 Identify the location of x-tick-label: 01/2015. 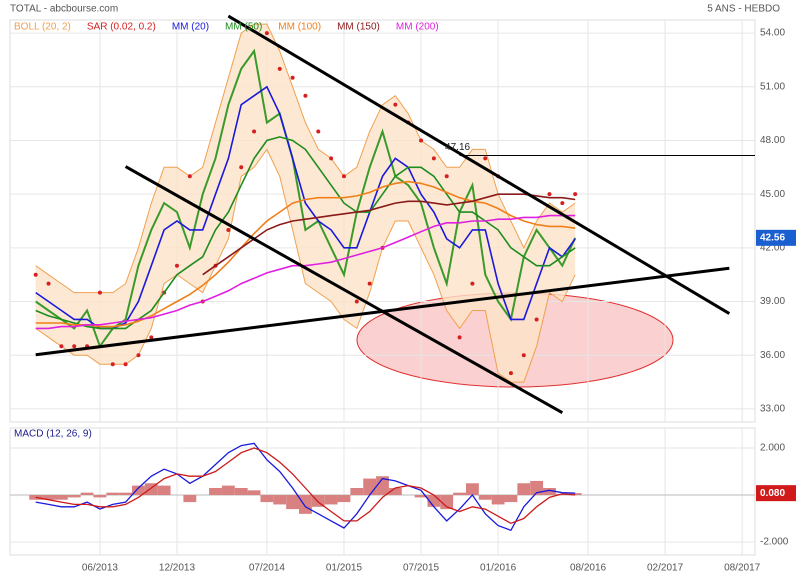
(344, 568).